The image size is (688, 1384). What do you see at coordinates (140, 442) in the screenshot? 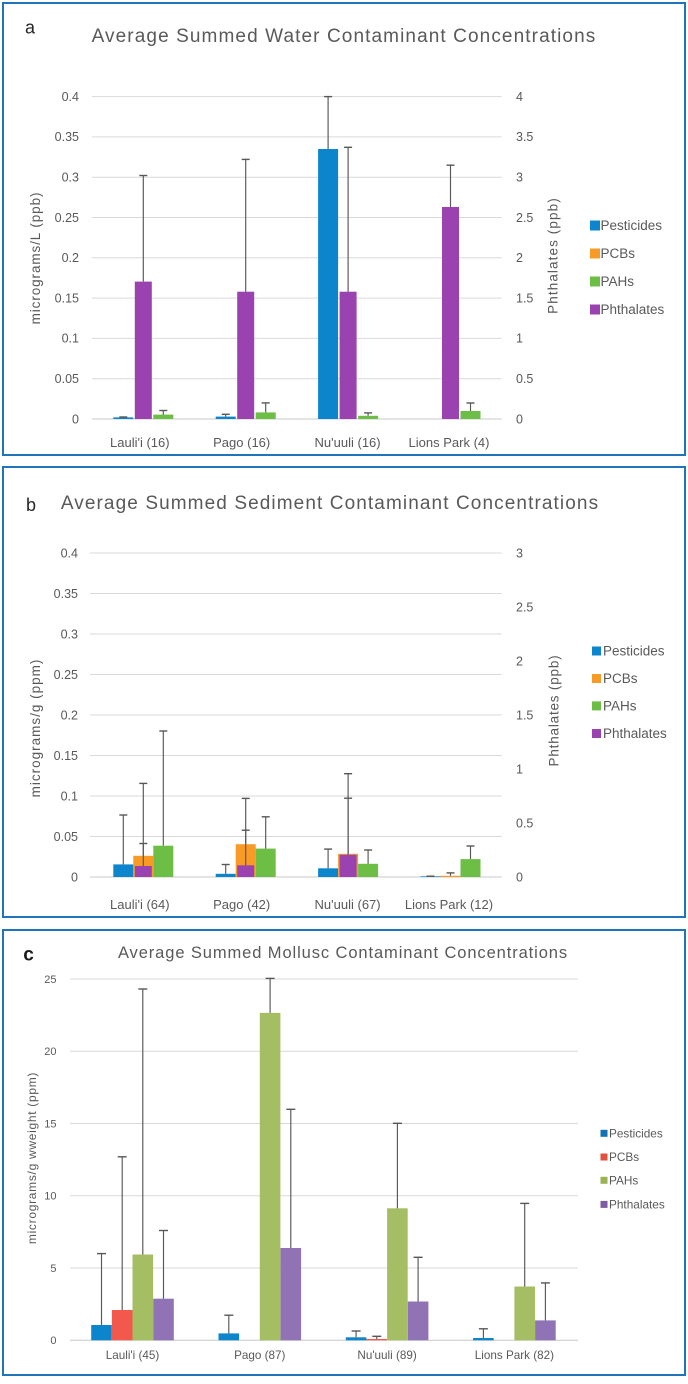
I see `svg-text: Lauli'i (16)` at bounding box center [140, 442].